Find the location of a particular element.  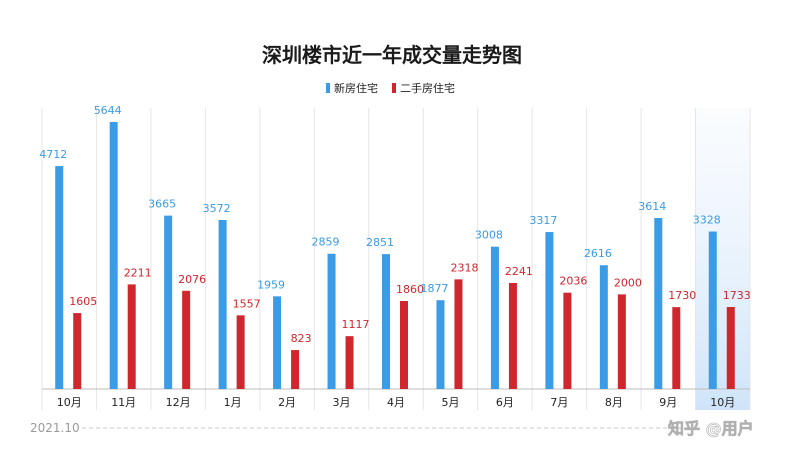

data-label: 2076 is located at coordinates (192, 279).